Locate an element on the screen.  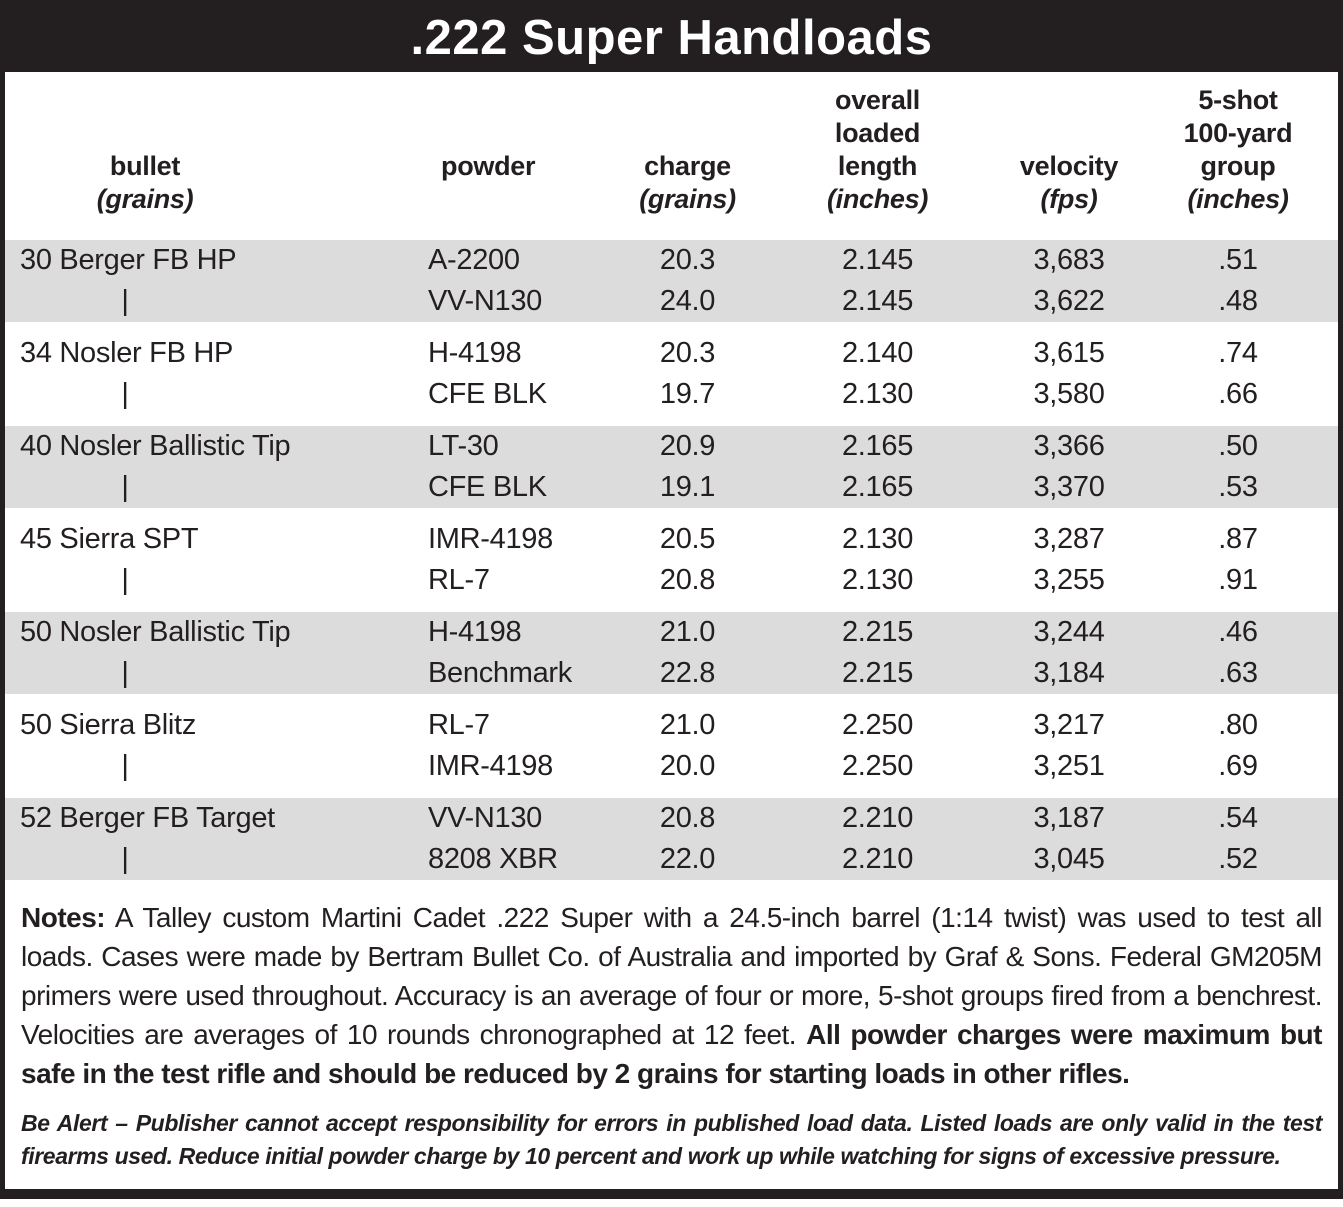
group-cell: .91 is located at coordinates (1238, 580).